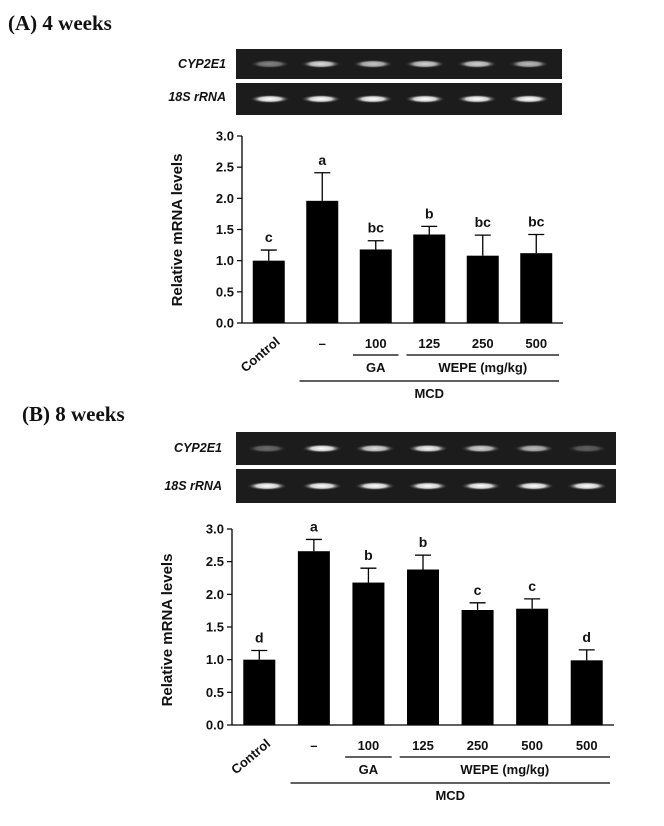 The height and width of the screenshot is (826, 664). What do you see at coordinates (197, 97) in the screenshot?
I see `panel-a-gel-label-18s: 18S rRNA` at bounding box center [197, 97].